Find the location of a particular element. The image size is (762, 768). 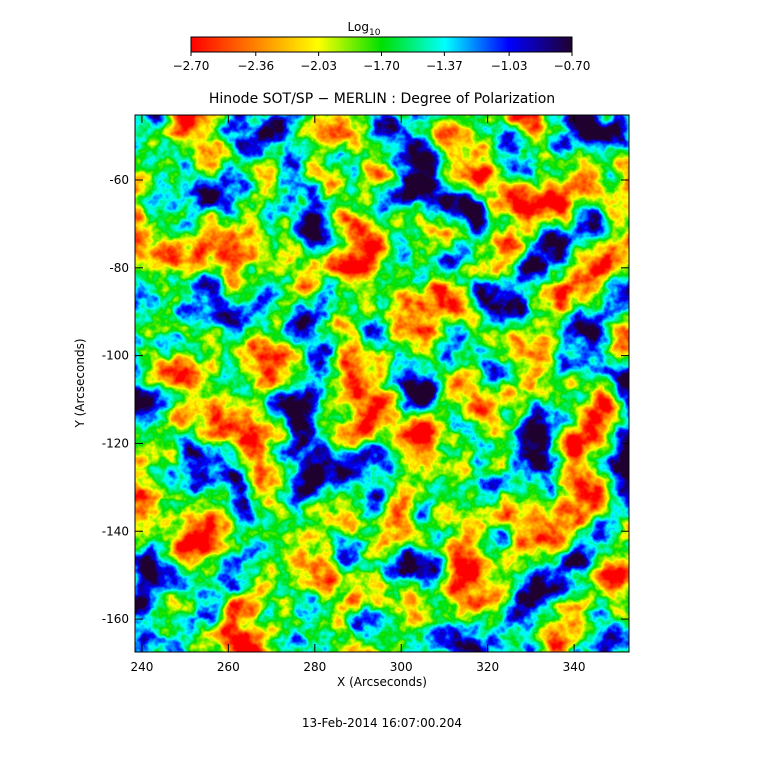

y-tick-label: -80 is located at coordinates (119, 268).